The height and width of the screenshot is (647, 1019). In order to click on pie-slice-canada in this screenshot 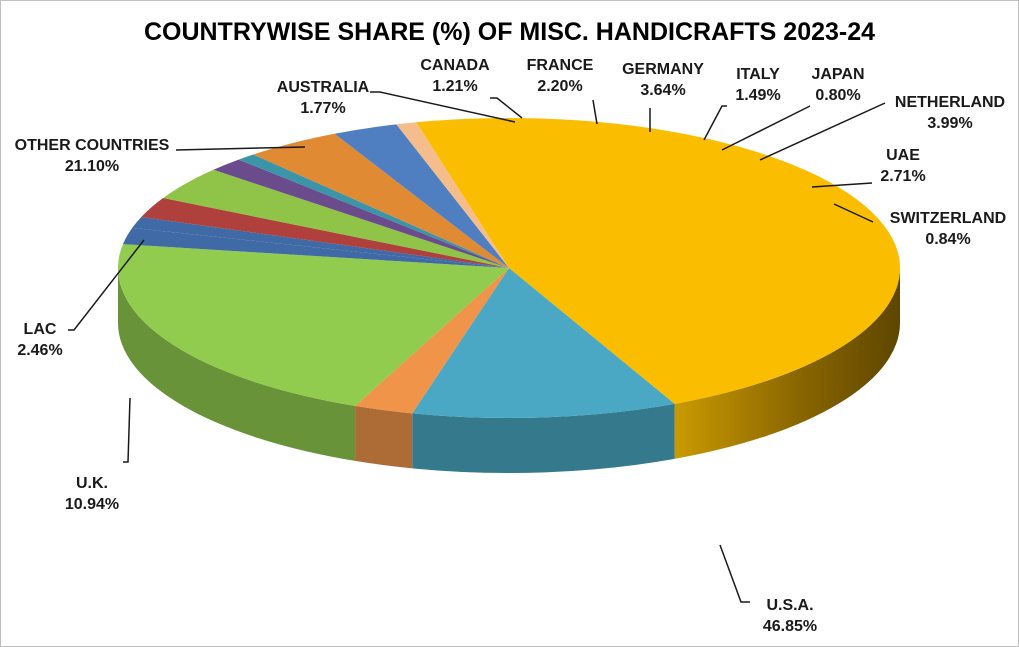, I will do `click(320, 242)`.